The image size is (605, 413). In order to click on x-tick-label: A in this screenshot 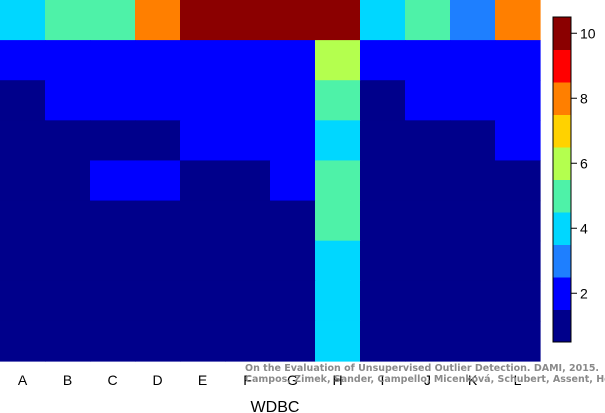, I will do `click(23, 380)`.